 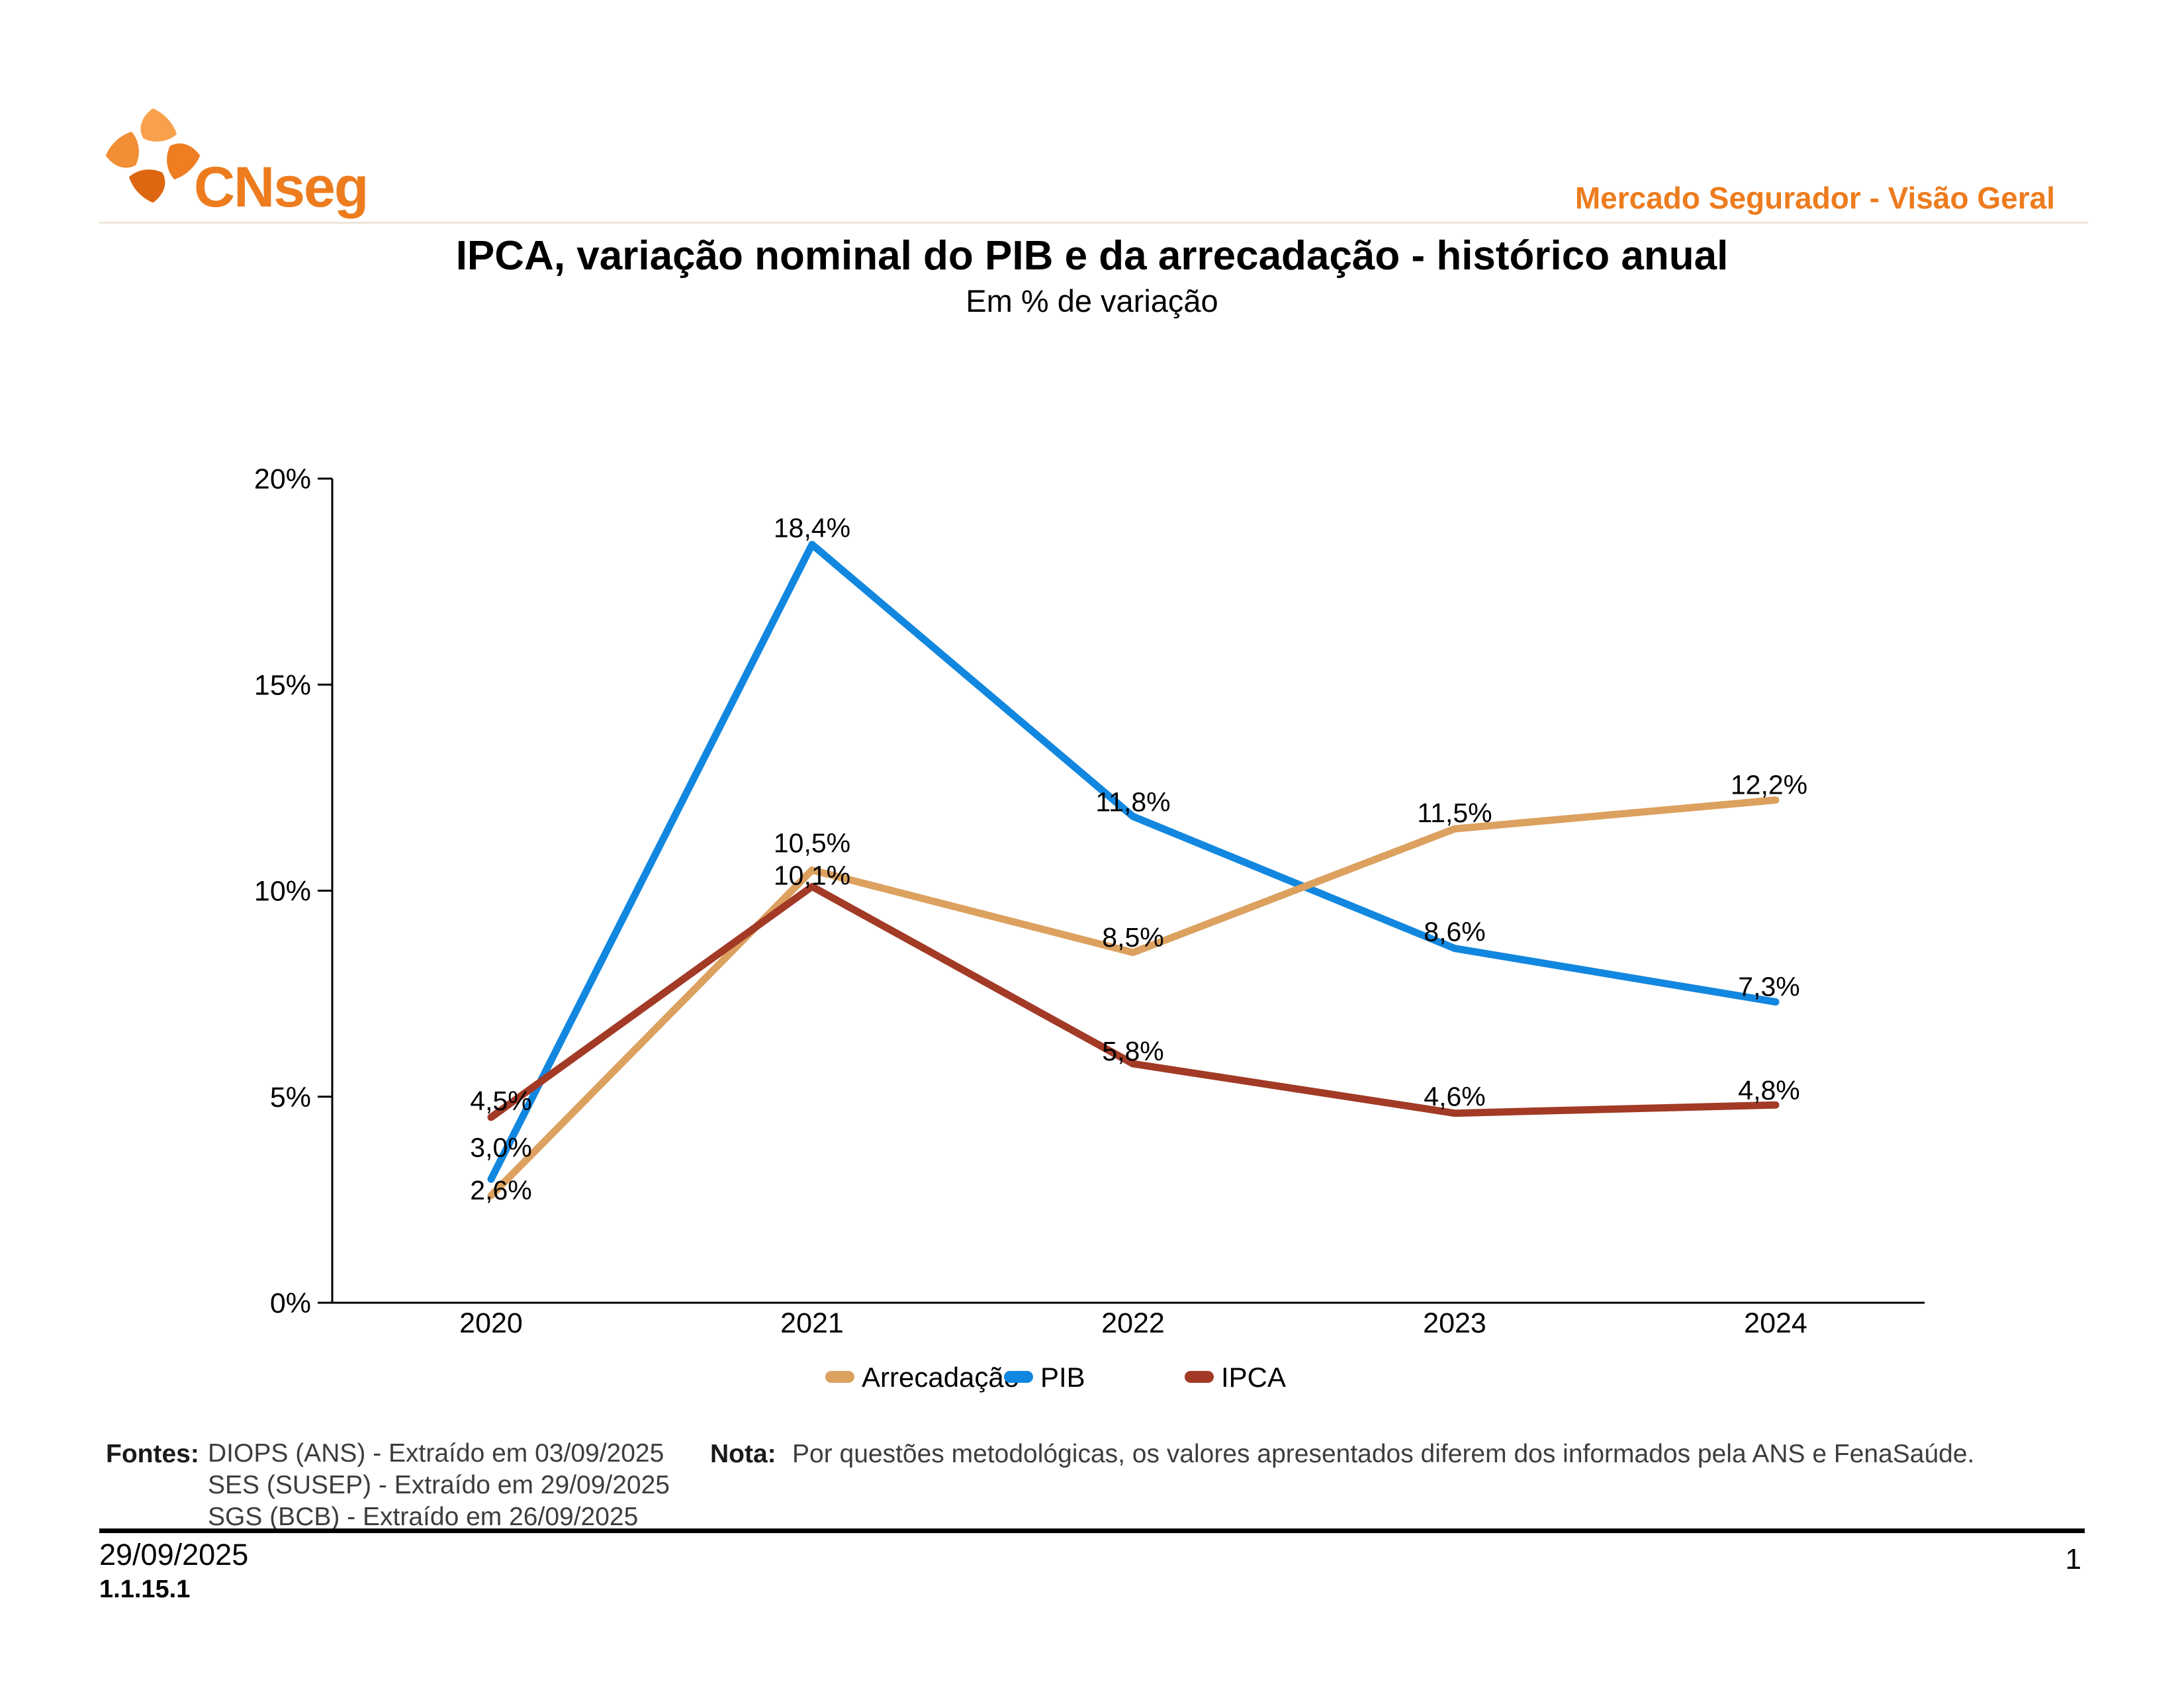 I want to click on cnseg-logo, so click(x=153, y=157).